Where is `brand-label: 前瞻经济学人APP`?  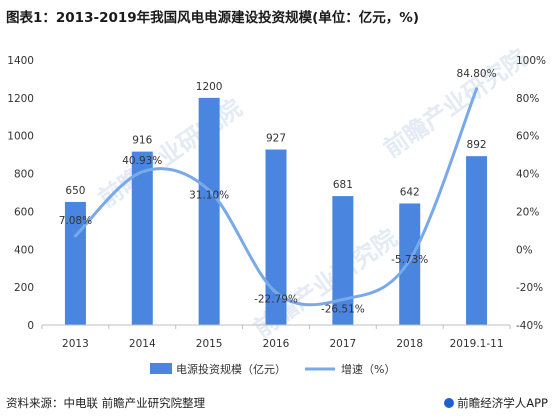 brand-label: 前瞻经济学人APP is located at coordinates (496, 403).